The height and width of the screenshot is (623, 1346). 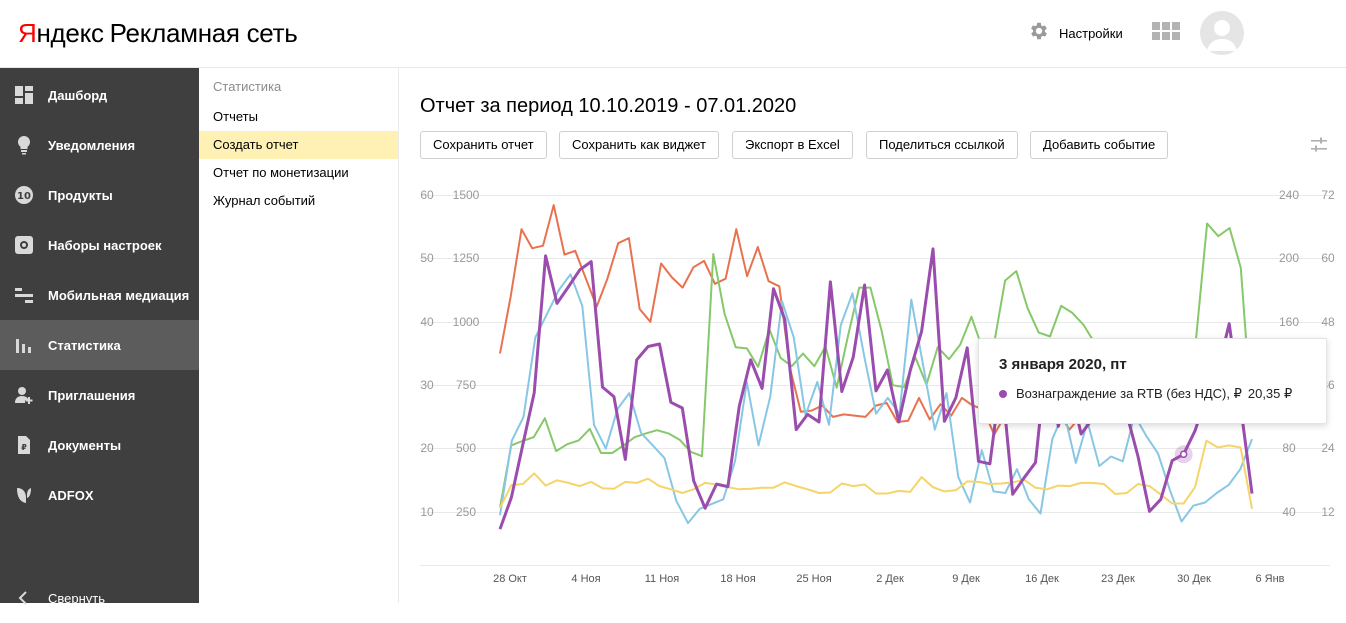 I want to click on document-icon: ₽, so click(x=24, y=445).